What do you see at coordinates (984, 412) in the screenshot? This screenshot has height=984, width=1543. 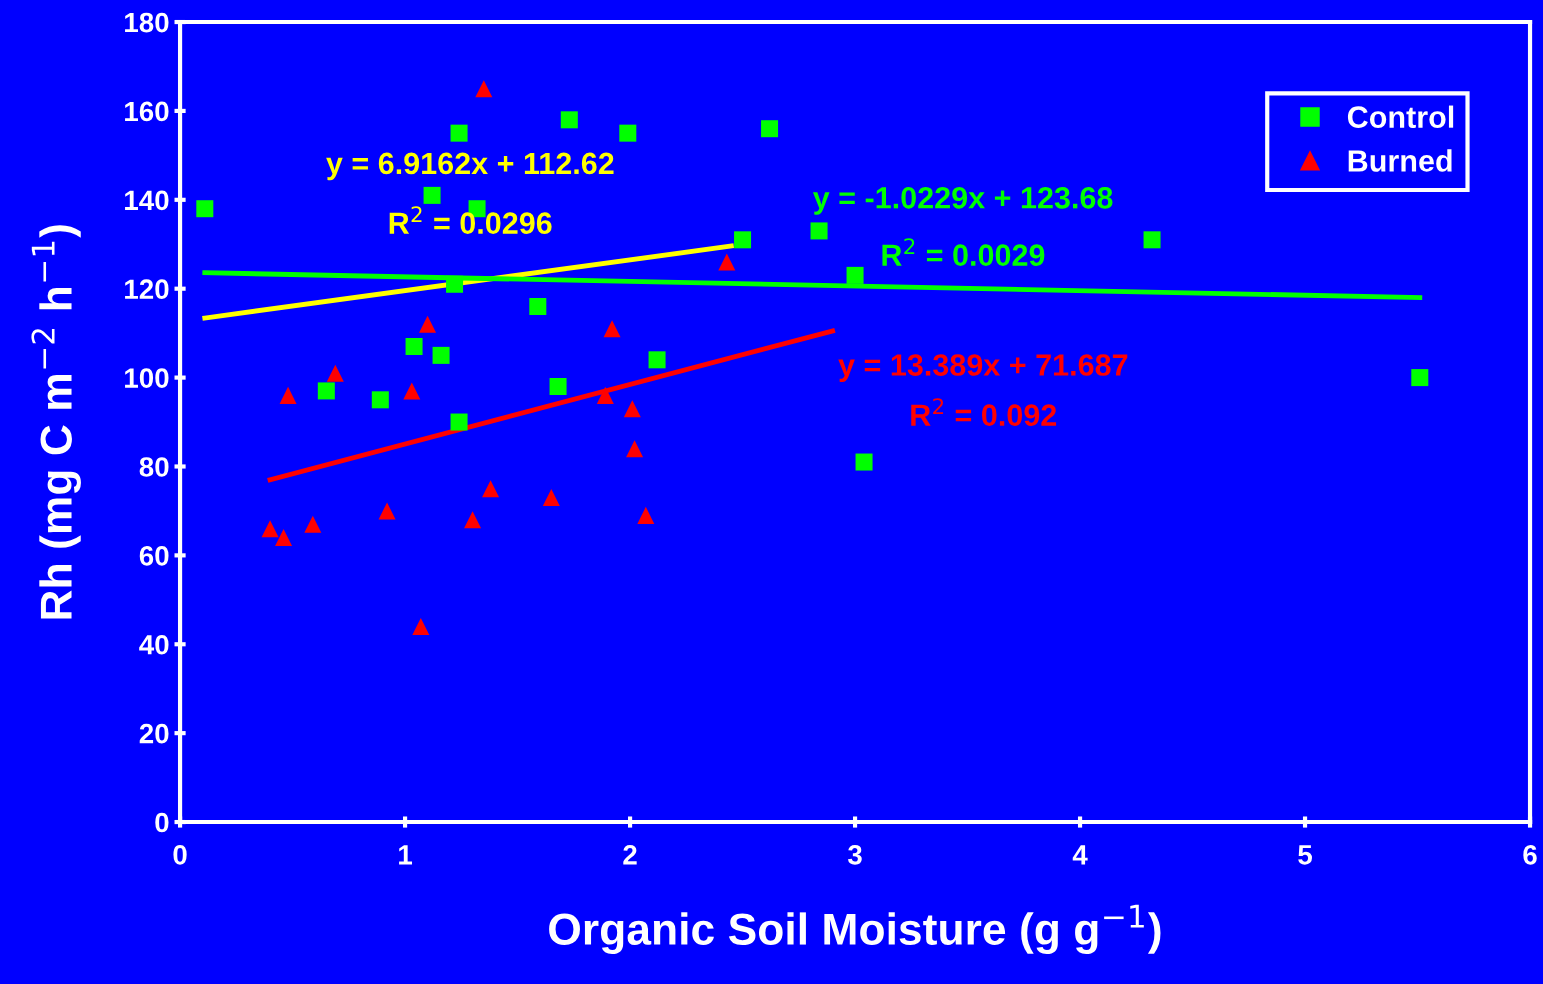 I see `annotation: R$^{2}$ = 0.092` at bounding box center [984, 412].